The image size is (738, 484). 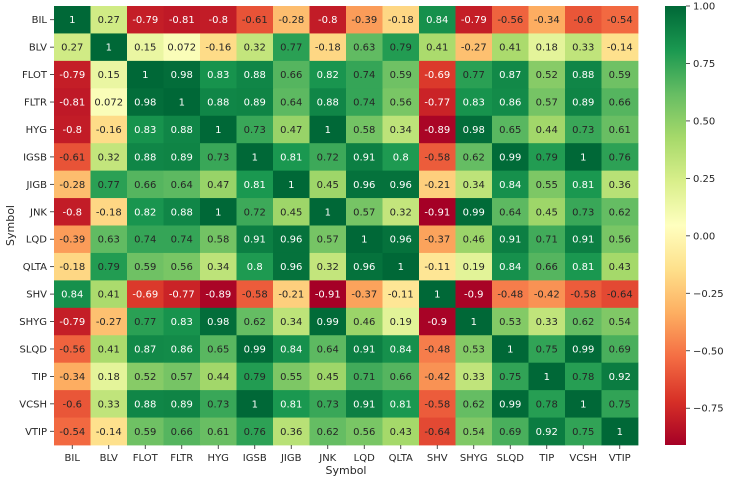 What do you see at coordinates (218, 295) in the screenshot?
I see `cell-value-label: -0.89` at bounding box center [218, 295].